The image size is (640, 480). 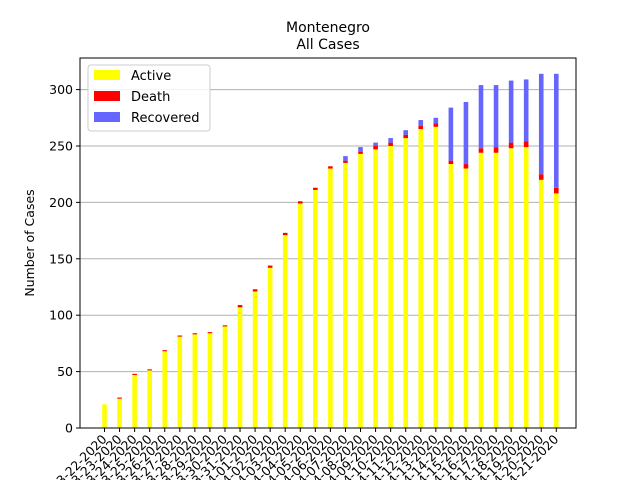 I want to click on chart-title: Montenegro, so click(x=328, y=28).